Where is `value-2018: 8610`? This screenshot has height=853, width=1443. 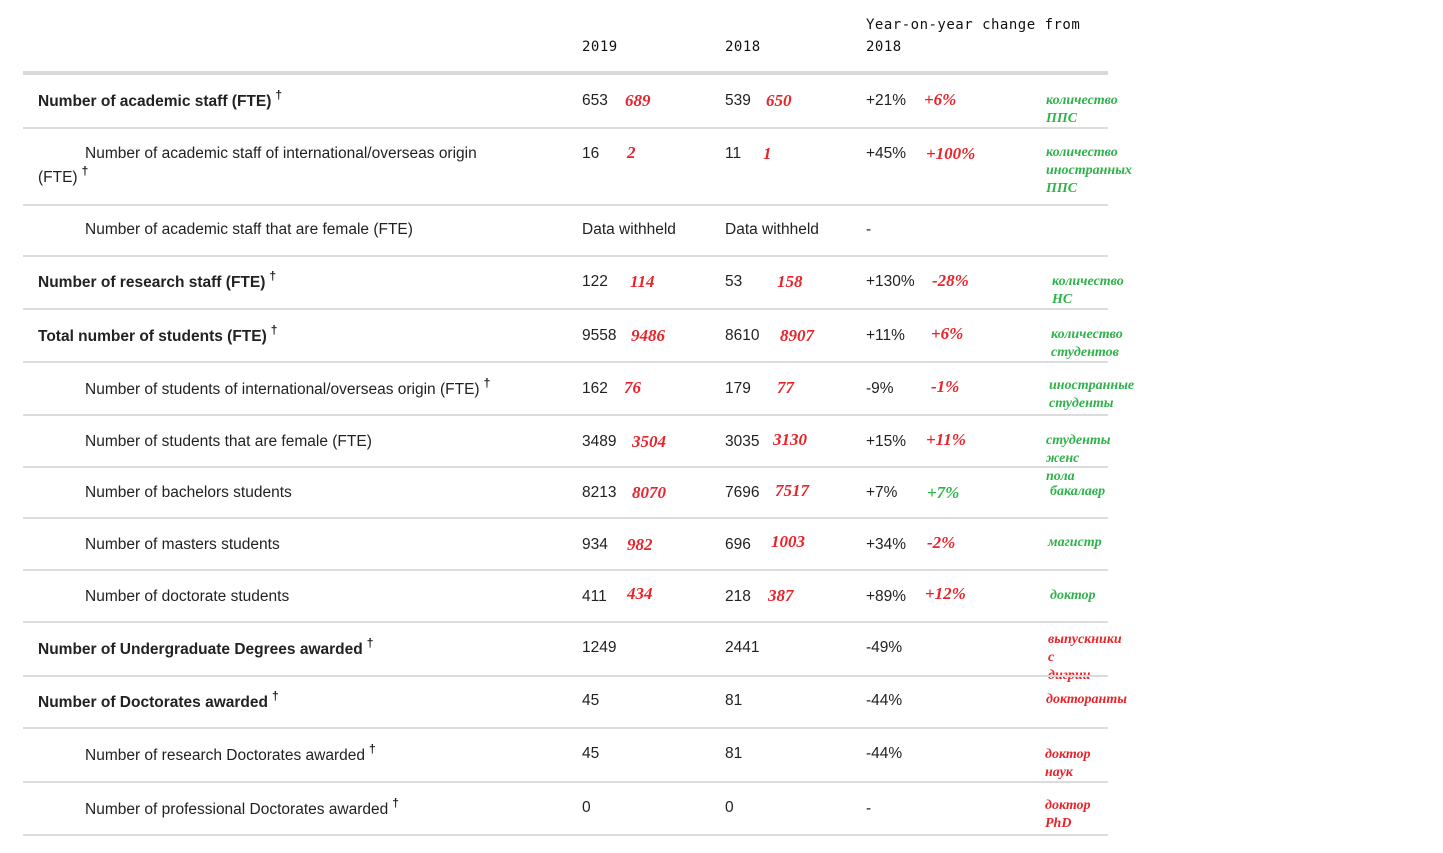 value-2018: 8610 is located at coordinates (742, 335).